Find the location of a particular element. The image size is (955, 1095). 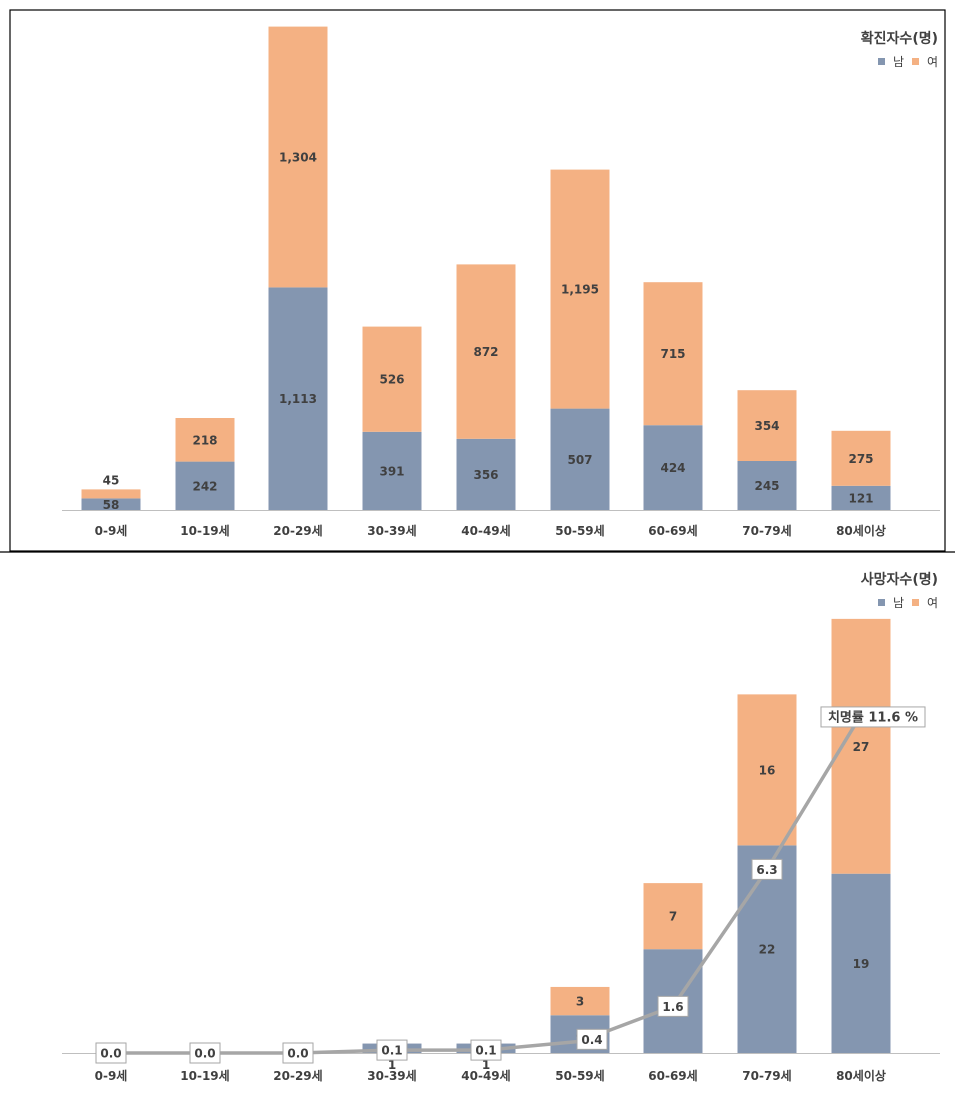

bar-female is located at coordinates (111, 493).